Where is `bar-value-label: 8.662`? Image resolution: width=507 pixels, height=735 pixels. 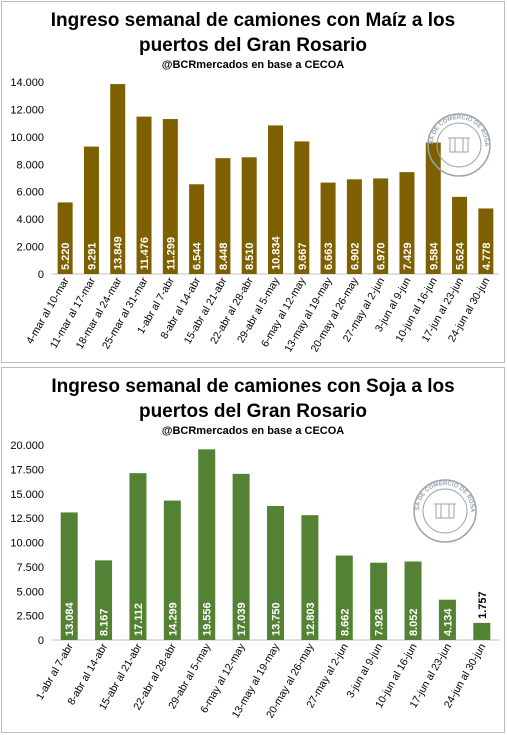
bar-value-label: 8.662 is located at coordinates (345, 622).